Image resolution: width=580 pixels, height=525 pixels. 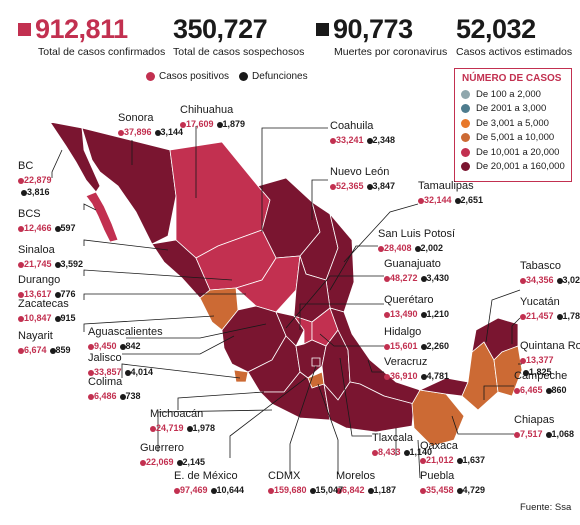 What do you see at coordinates (125, 332) in the screenshot?
I see `state-name: Aguascalientes` at bounding box center [125, 332].